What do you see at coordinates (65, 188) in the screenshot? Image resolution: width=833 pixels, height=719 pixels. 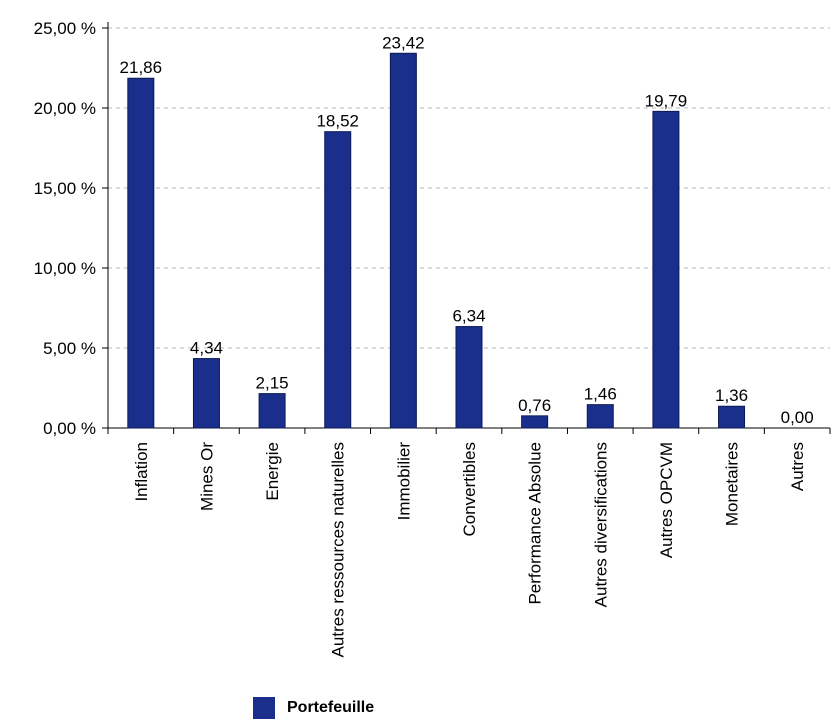 I see `y-tick-label: 15,00 %` at bounding box center [65, 188].